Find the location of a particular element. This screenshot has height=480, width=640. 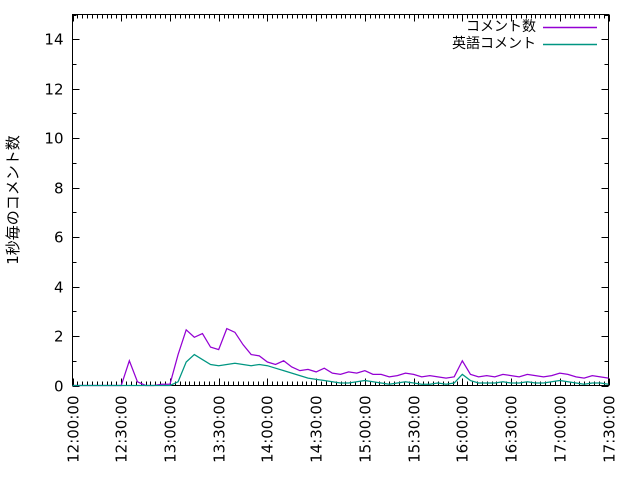

legend-label-2: 英語コメント is located at coordinates (494, 43).